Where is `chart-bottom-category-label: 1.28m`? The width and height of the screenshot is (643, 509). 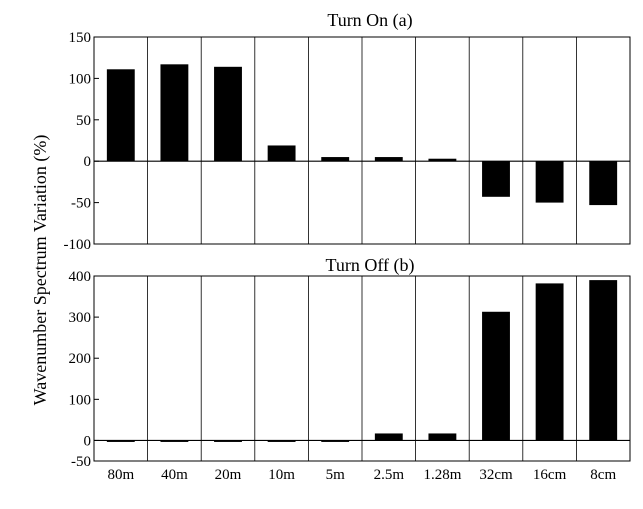 chart-bottom-category-label: 1.28m is located at coordinates (442, 475).